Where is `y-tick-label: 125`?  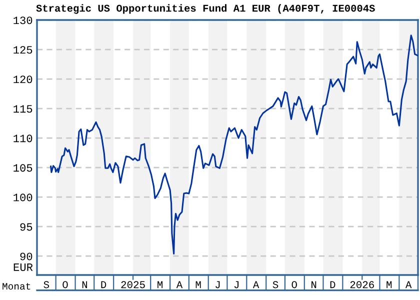 y-tick-label: 125 is located at coordinates (23, 50).